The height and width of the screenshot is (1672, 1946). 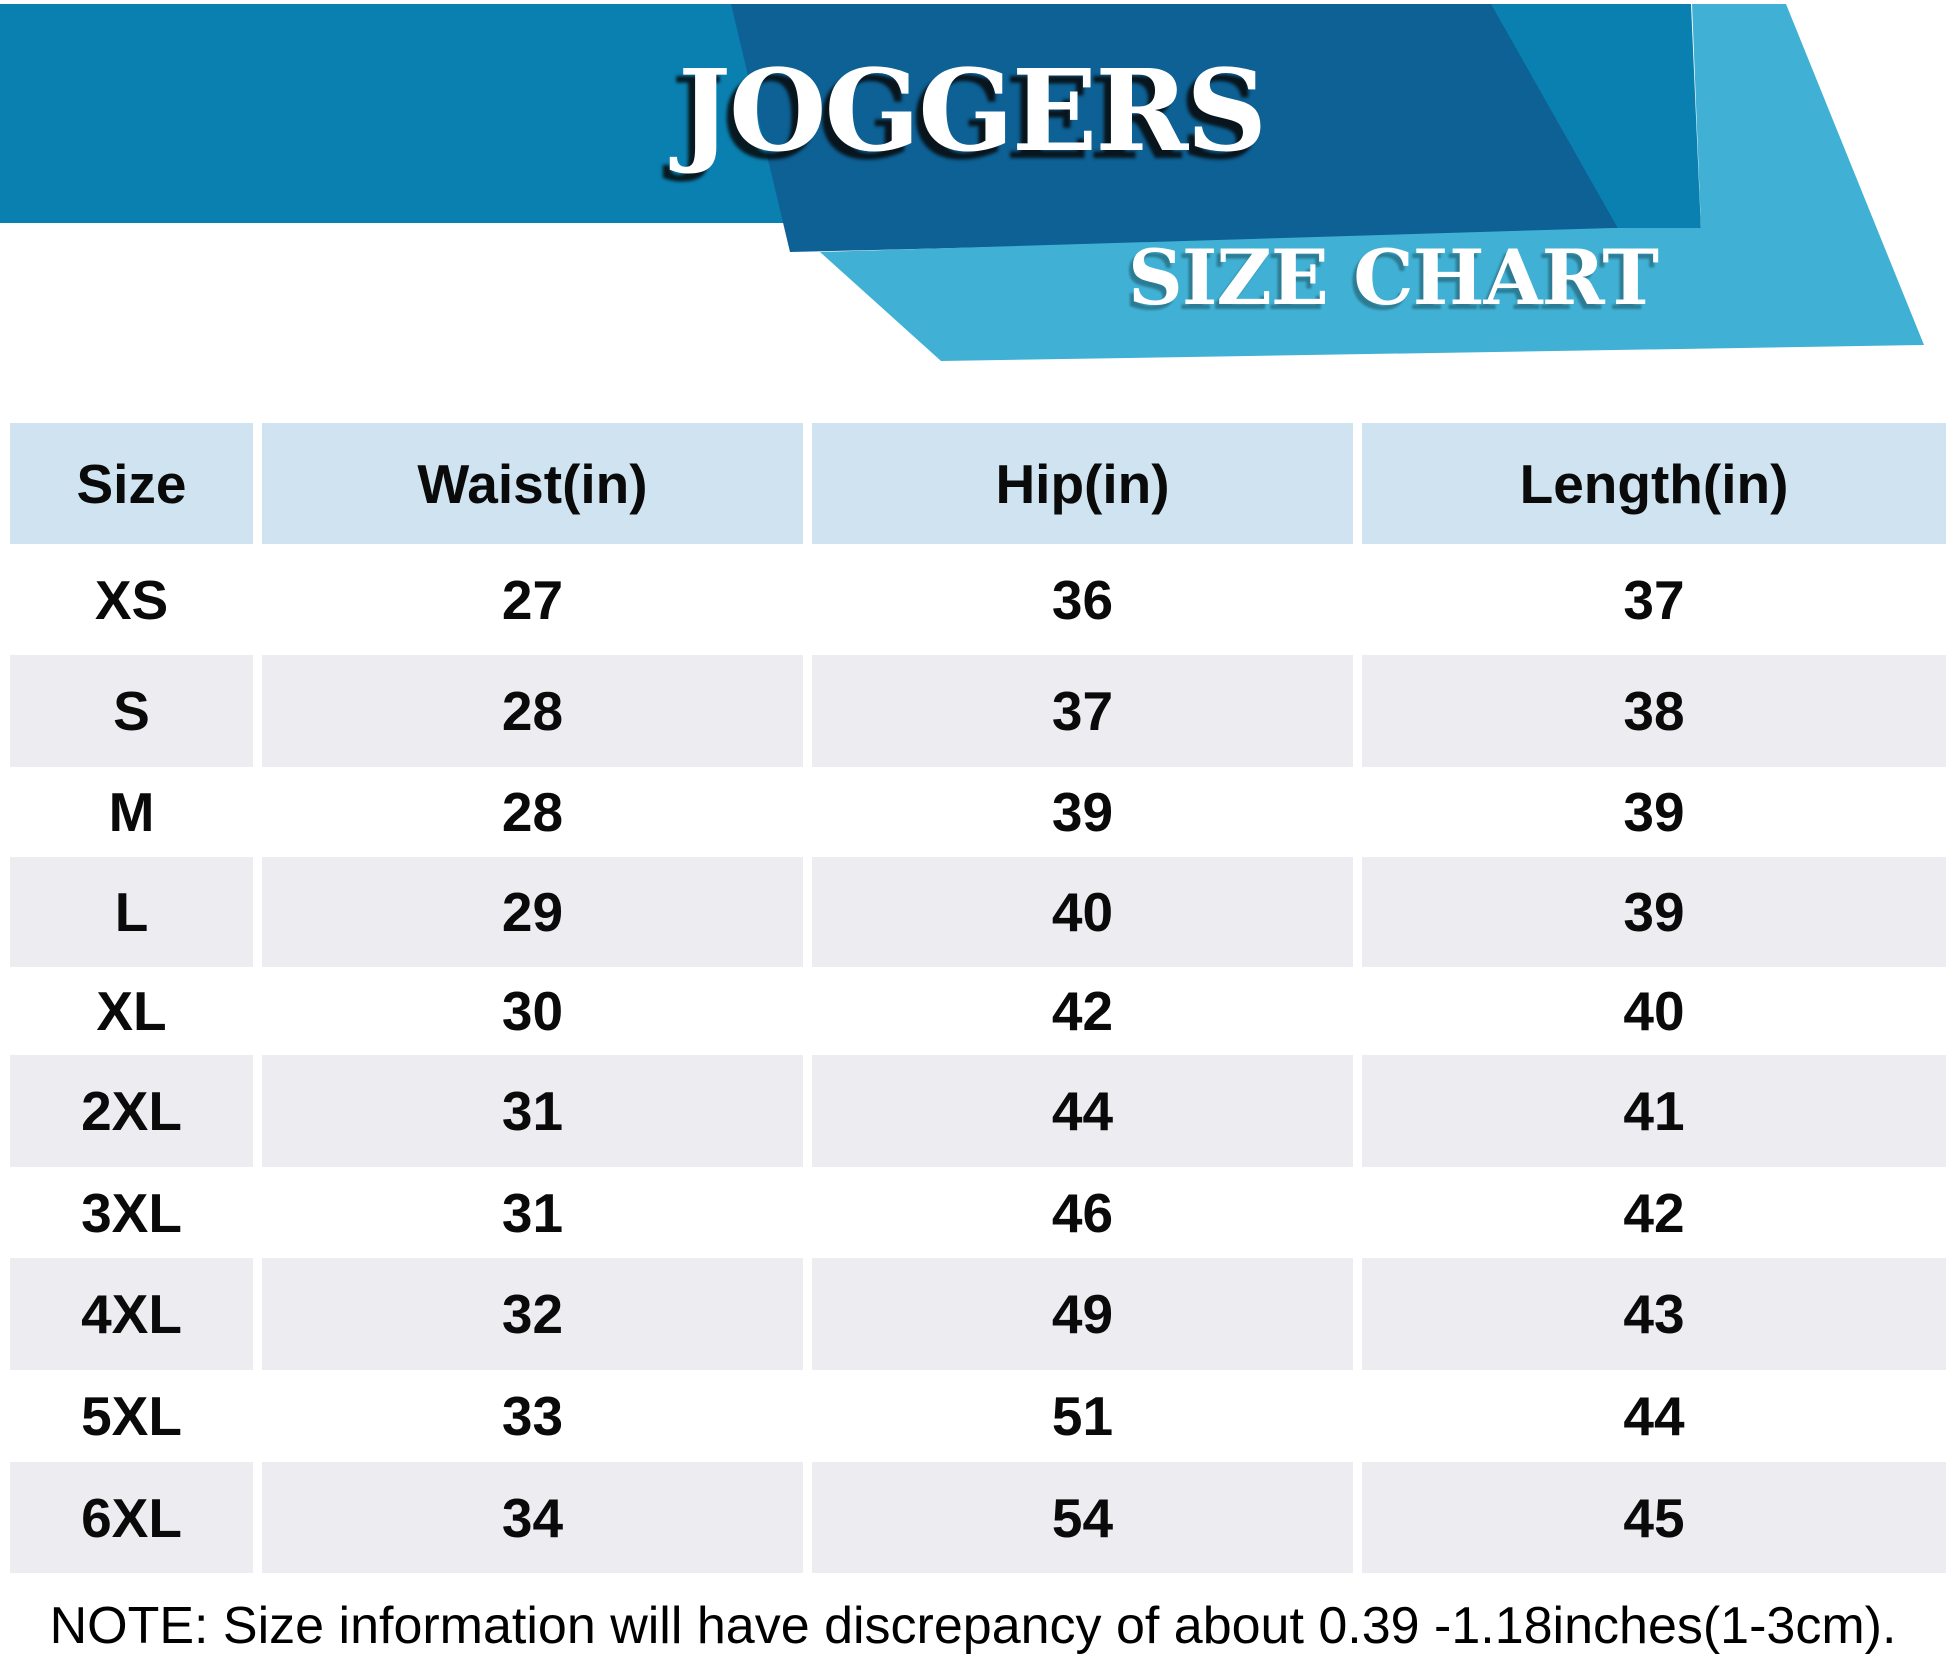 What do you see at coordinates (532, 812) in the screenshot?
I see `cell-waist-m: 28` at bounding box center [532, 812].